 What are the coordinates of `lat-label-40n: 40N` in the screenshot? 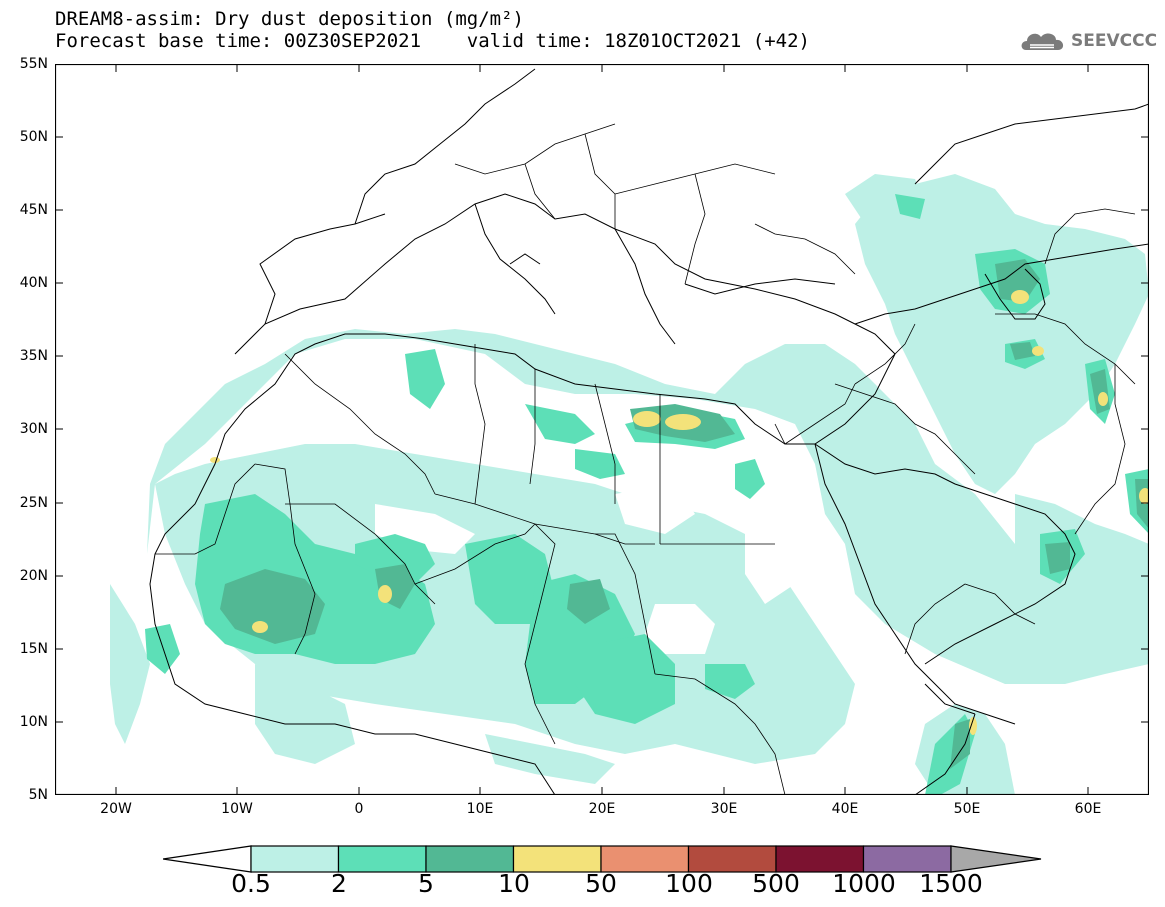 It's located at (33, 283).